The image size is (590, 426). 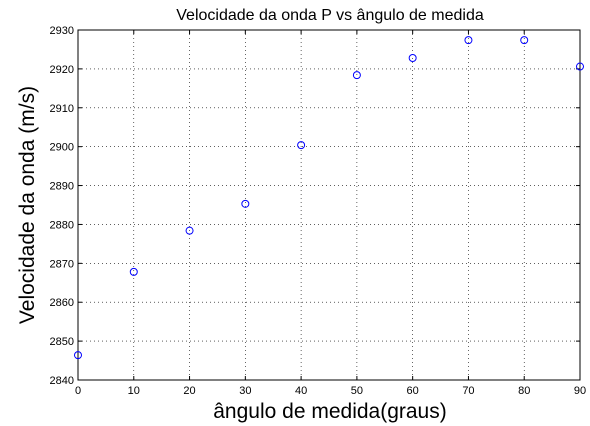 What do you see at coordinates (62, 187) in the screenshot?
I see `y-tick-label: 2890` at bounding box center [62, 187].